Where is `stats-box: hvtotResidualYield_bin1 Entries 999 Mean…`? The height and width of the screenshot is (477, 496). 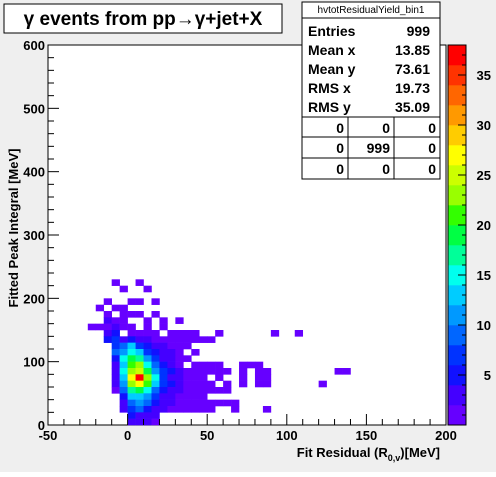 stats-box: hvtotResidualYield_bin1 Entries 999 Mean… is located at coordinates (371, 90).